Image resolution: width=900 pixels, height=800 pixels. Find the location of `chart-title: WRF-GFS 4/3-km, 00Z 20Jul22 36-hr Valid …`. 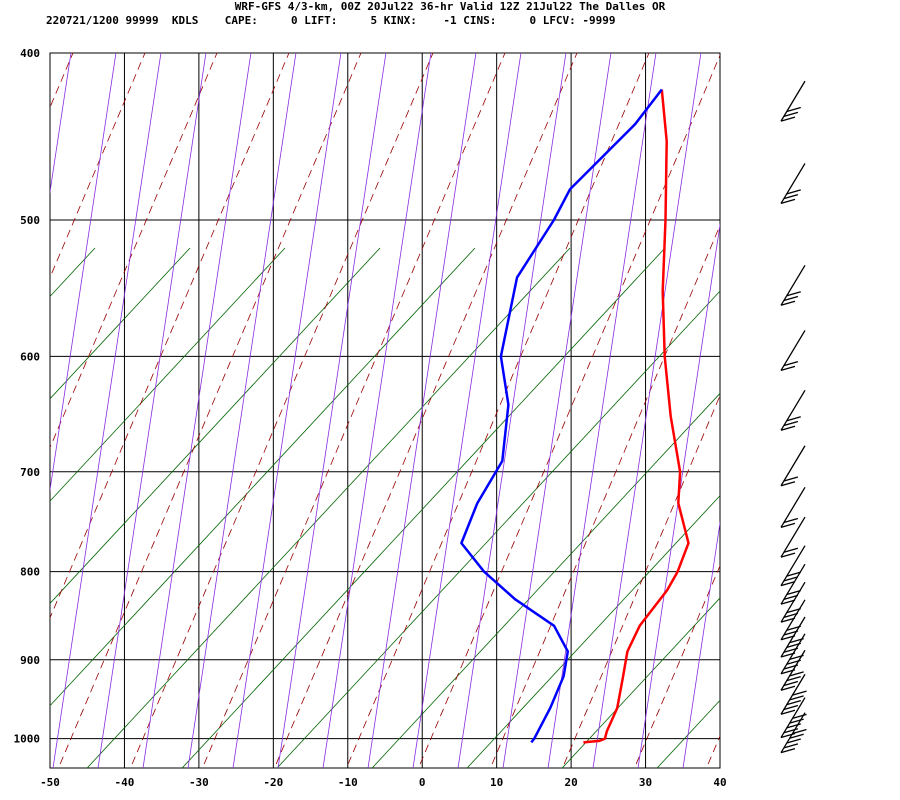

chart-title: WRF-GFS 4/3-km, 00Z 20Jul22 36-hr Valid … is located at coordinates (450, 6).